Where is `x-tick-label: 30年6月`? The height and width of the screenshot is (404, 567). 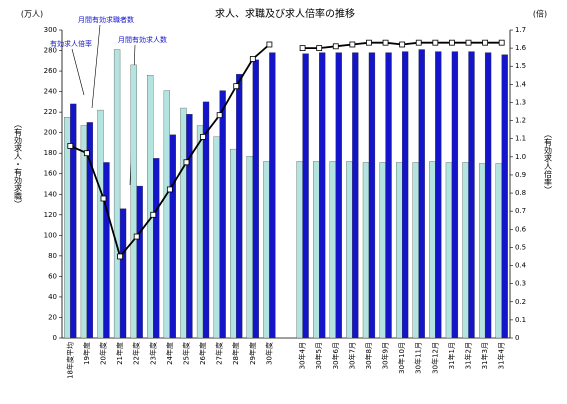 x-tick-label: 30年6月 is located at coordinates (335, 355).